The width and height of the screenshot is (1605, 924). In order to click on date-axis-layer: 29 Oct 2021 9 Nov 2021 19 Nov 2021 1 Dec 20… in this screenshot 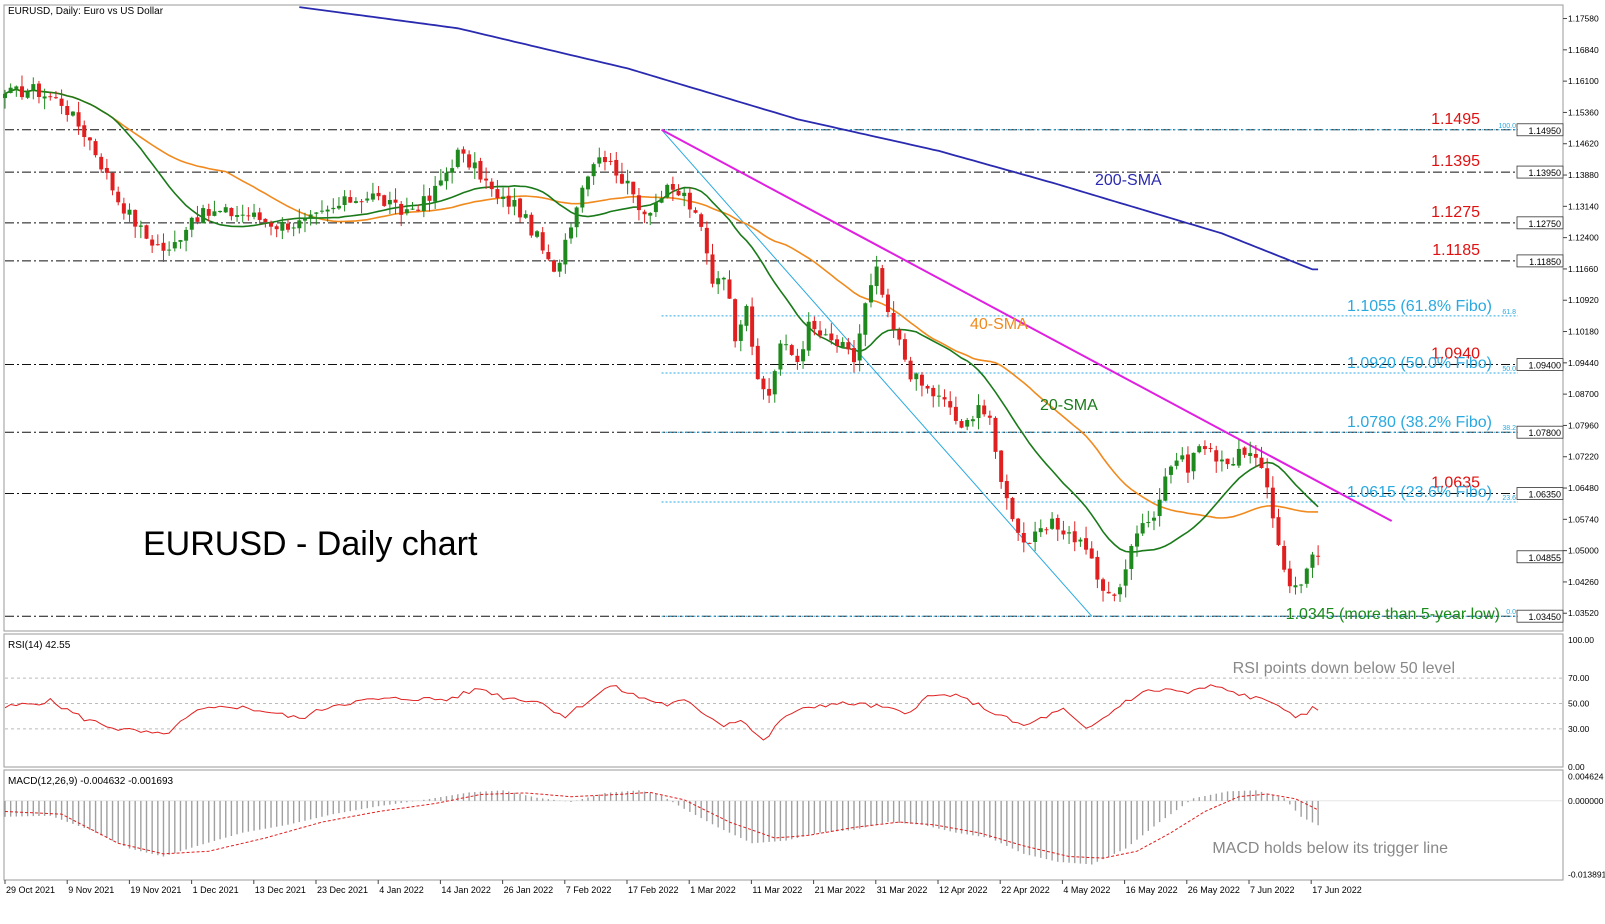, I will do `click(683, 887)`.